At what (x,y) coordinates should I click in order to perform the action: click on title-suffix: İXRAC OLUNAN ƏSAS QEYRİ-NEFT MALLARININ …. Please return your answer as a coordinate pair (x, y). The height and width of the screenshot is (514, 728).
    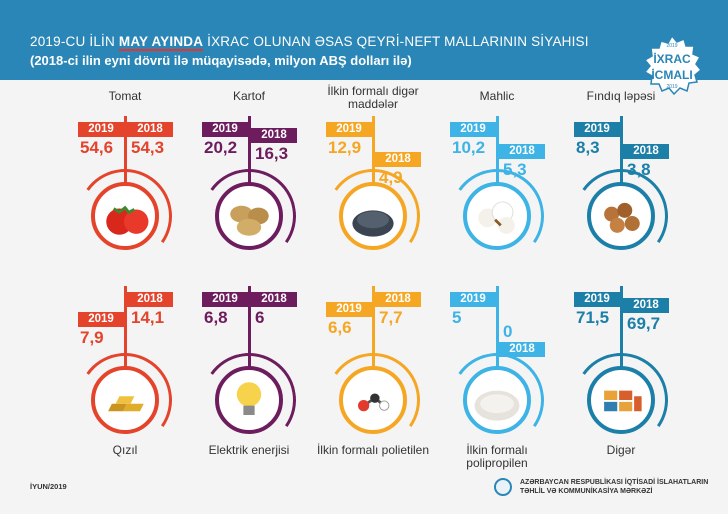
    Looking at the image, I should click on (396, 41).